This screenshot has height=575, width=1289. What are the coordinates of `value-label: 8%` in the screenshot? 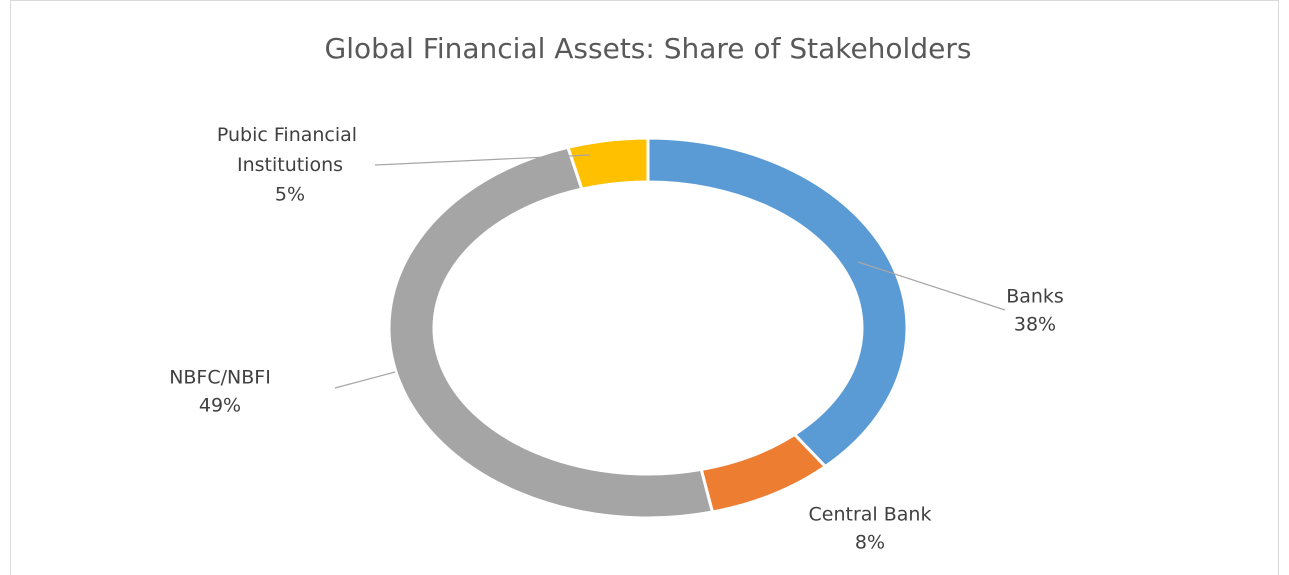 It's located at (870, 543).